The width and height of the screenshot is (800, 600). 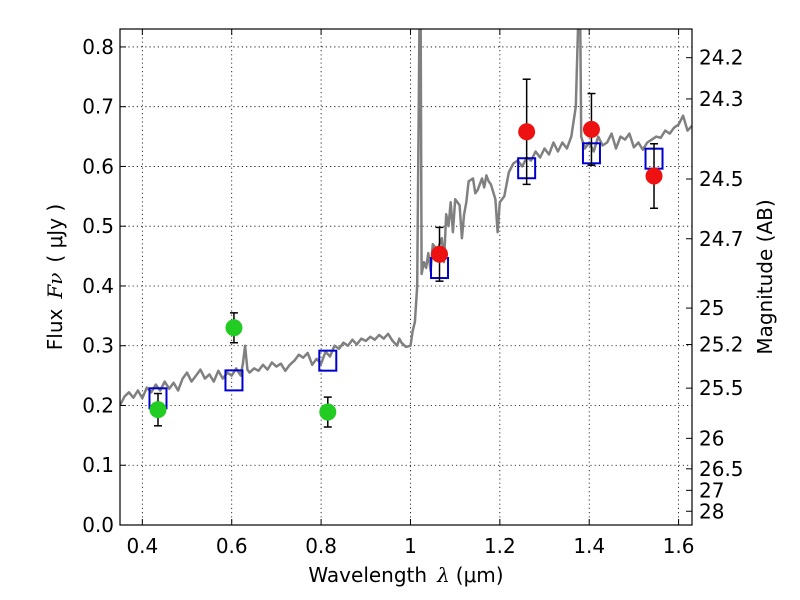 What do you see at coordinates (721, 179) in the screenshot?
I see `right-tick-label: 24.5` at bounding box center [721, 179].